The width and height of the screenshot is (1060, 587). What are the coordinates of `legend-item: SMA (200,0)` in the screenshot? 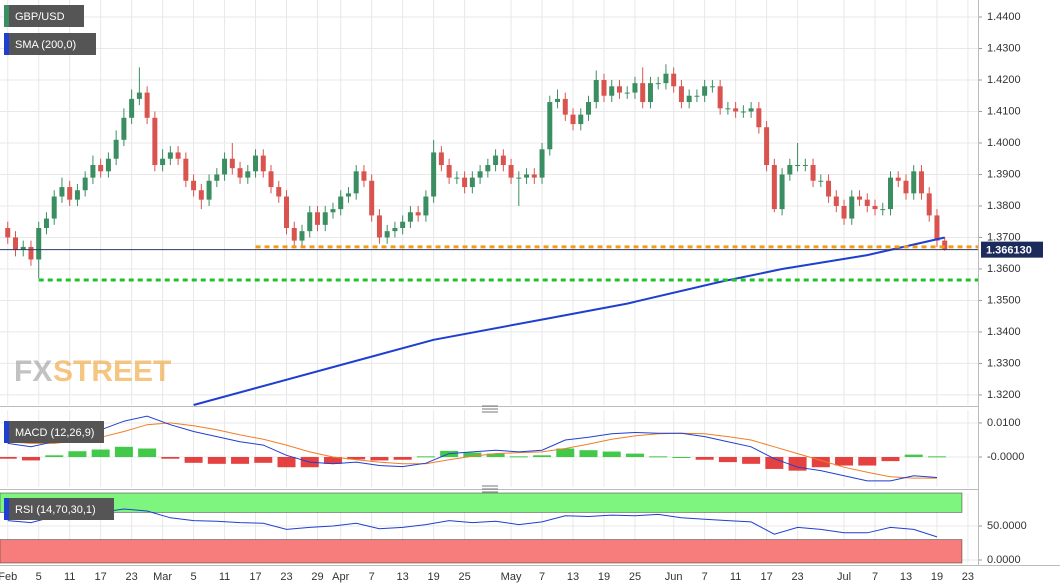 It's located at (50, 44).